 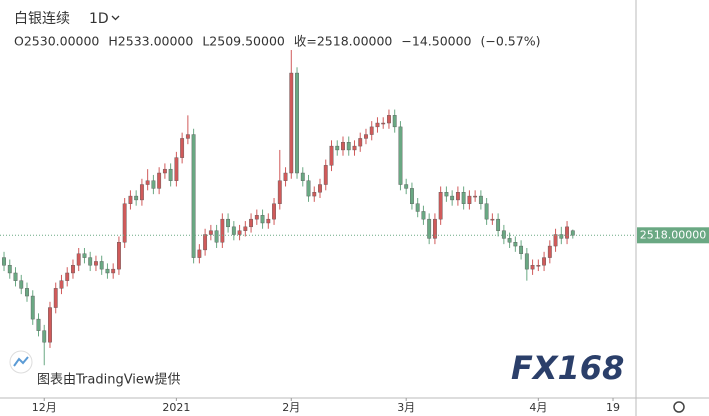 What do you see at coordinates (343, 41) in the screenshot?
I see `ohlc-value: 收=2518.00000` at bounding box center [343, 41].